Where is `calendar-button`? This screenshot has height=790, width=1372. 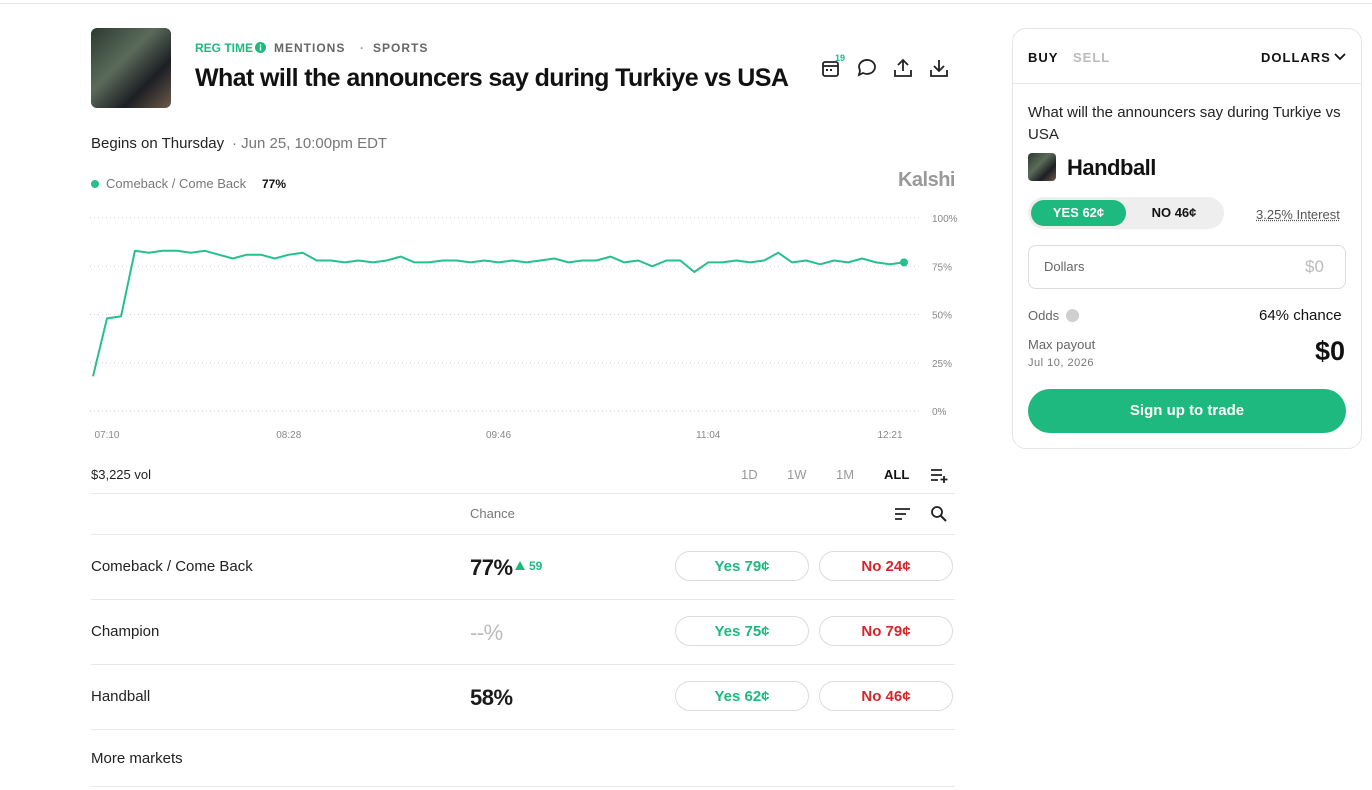 calendar-button is located at coordinates (831, 68).